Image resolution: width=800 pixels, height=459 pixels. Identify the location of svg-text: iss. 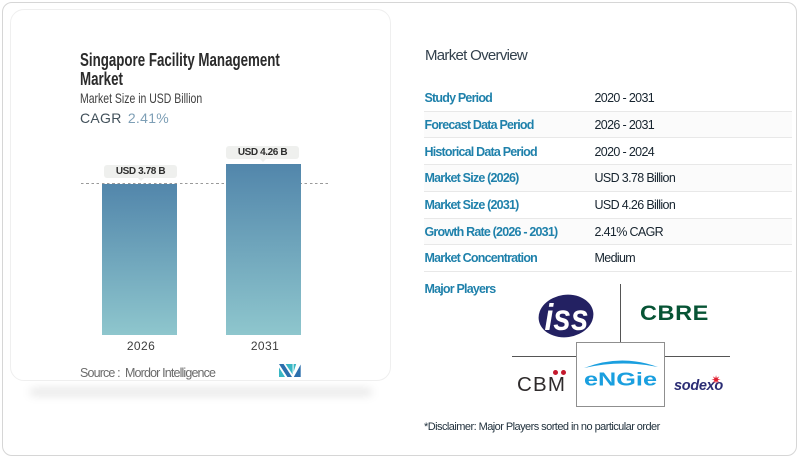
(567, 317).